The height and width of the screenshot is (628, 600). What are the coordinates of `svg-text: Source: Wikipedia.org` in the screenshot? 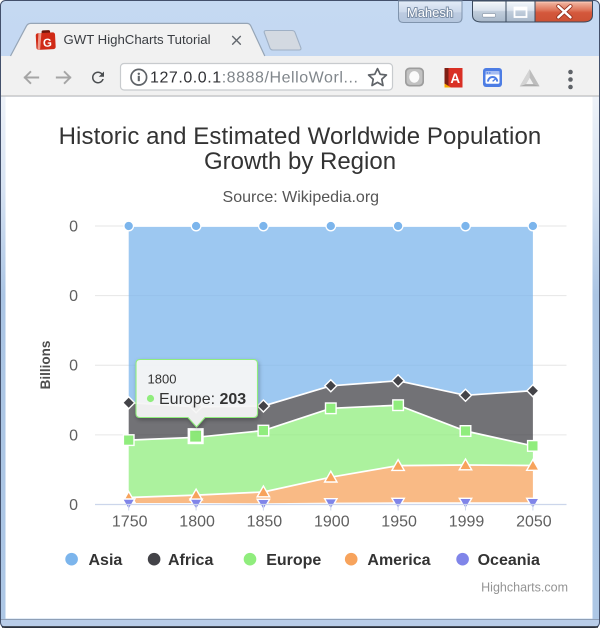 It's located at (301, 197).